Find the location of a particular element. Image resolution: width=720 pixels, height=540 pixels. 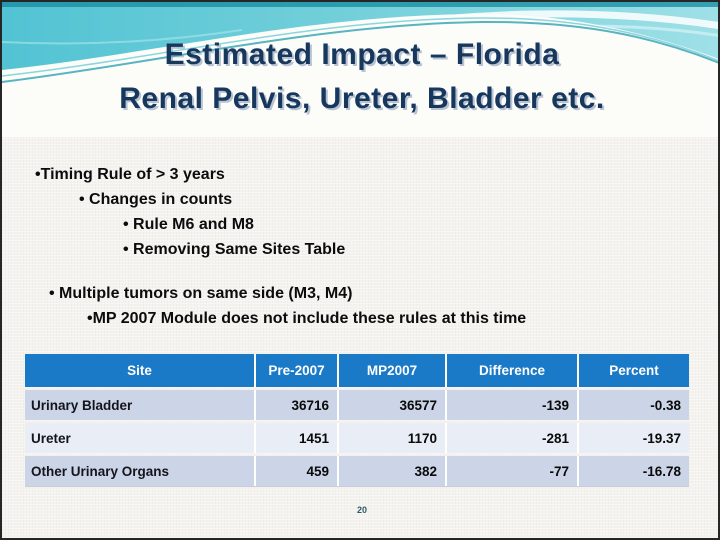

table-row: Other Urinary Organs 459 382 -77 -16.78 is located at coordinates (357, 471).